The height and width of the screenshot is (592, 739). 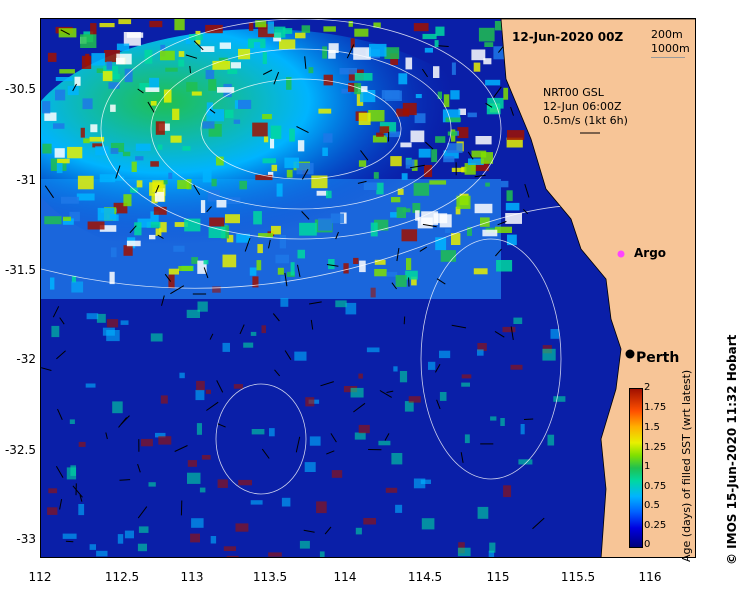 What do you see at coordinates (667, 34) in the screenshot?
I see `depth-200-label: 200m` at bounding box center [667, 34].